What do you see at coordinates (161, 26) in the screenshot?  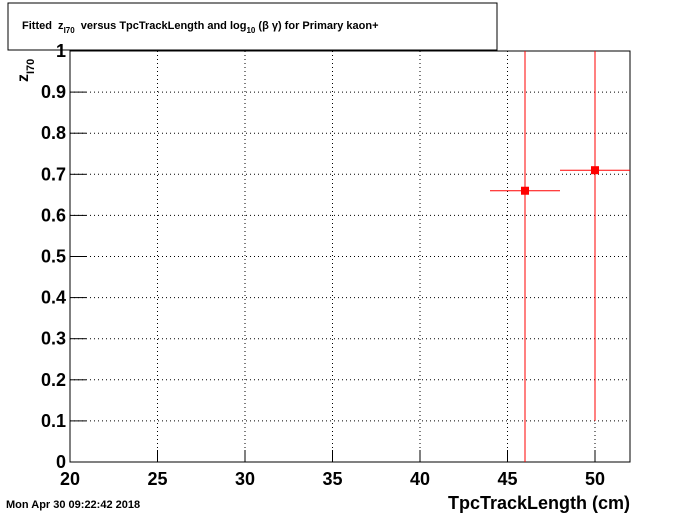 I see `title-part: versus TpcTrackLength and log` at bounding box center [161, 26].